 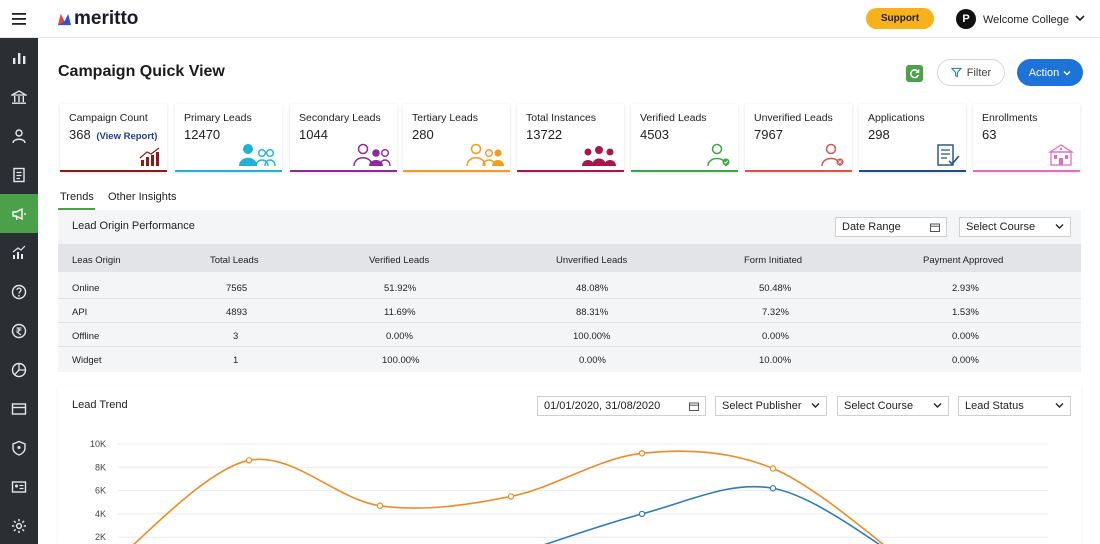 What do you see at coordinates (979, 72) in the screenshot?
I see `filter-label: Filter` at bounding box center [979, 72].